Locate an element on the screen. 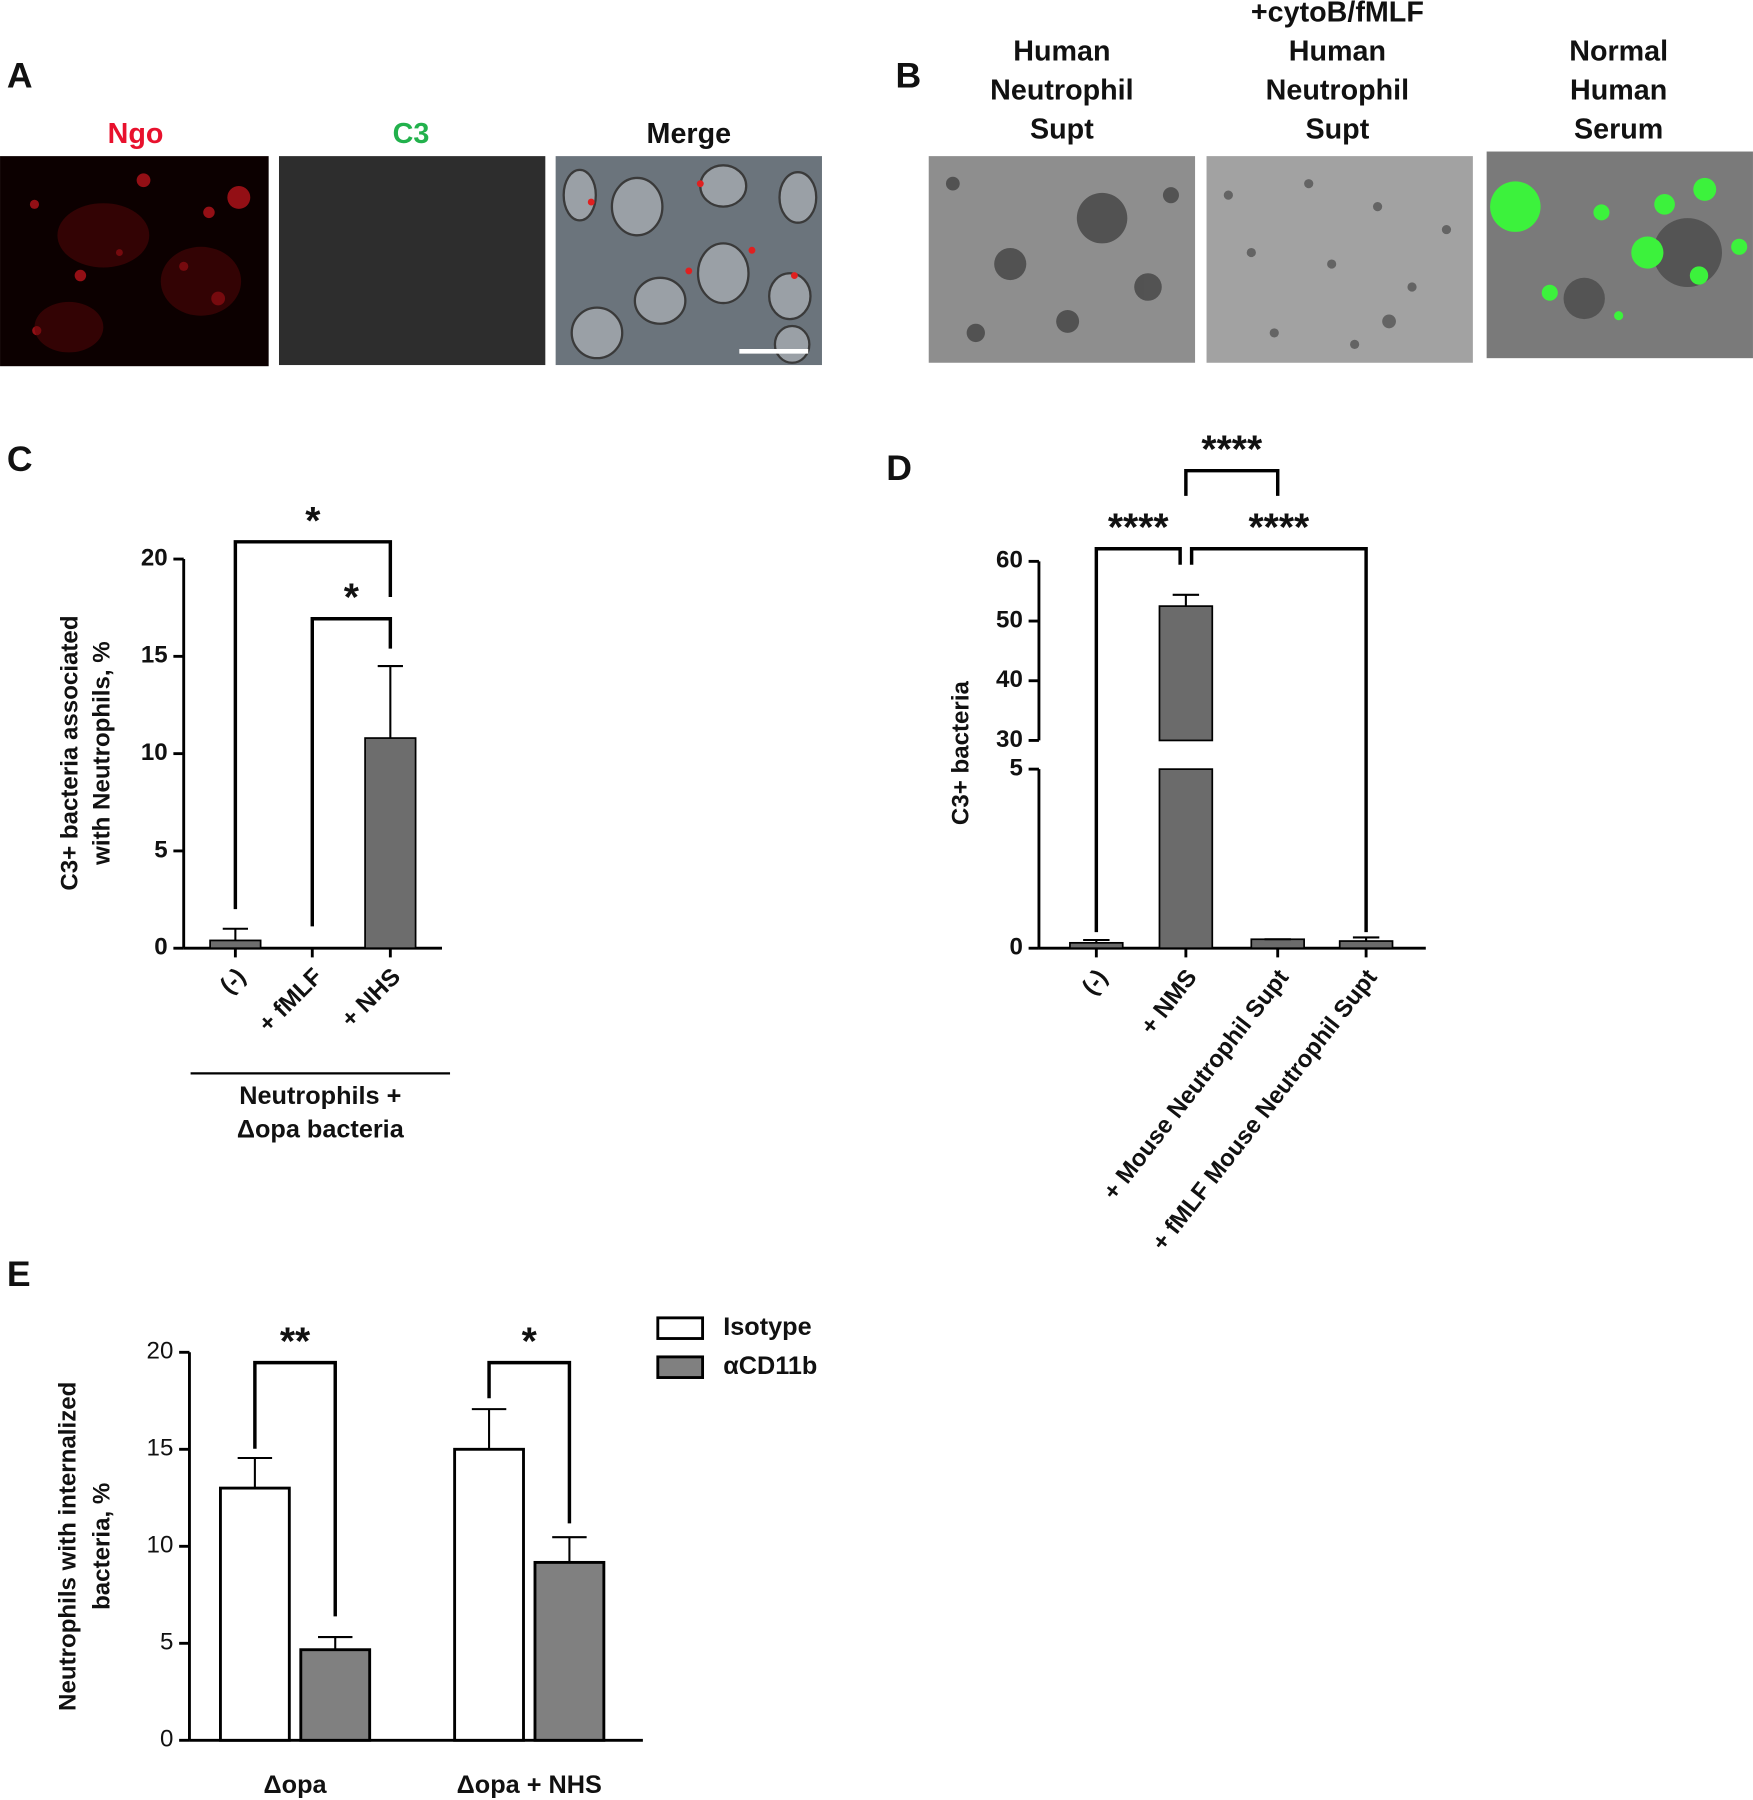 The width and height of the screenshot is (1753, 1800). image-title-line: +cytoB/fMLF is located at coordinates (1337, 14).